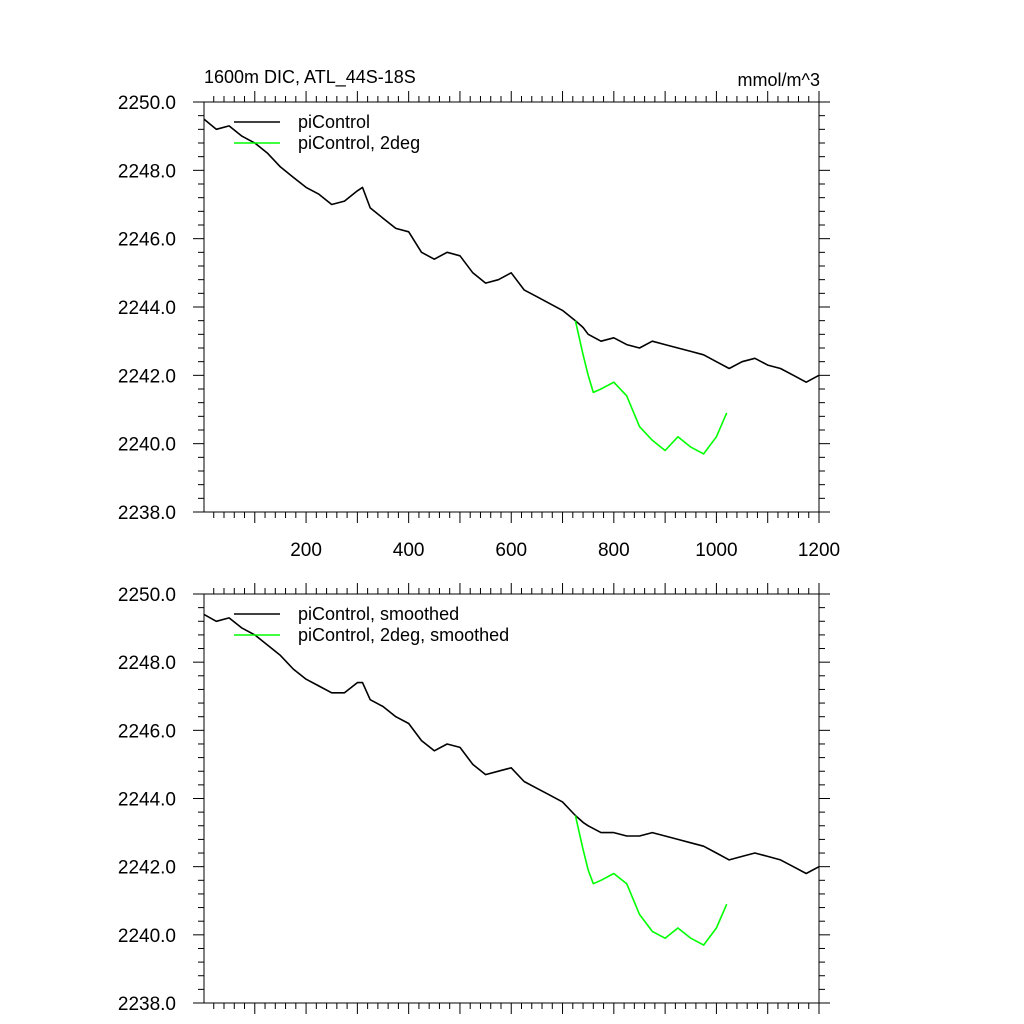  Describe the element at coordinates (310, 77) in the screenshot. I see `chart-title: 1600m DIC, ATL_44S-18S` at that location.